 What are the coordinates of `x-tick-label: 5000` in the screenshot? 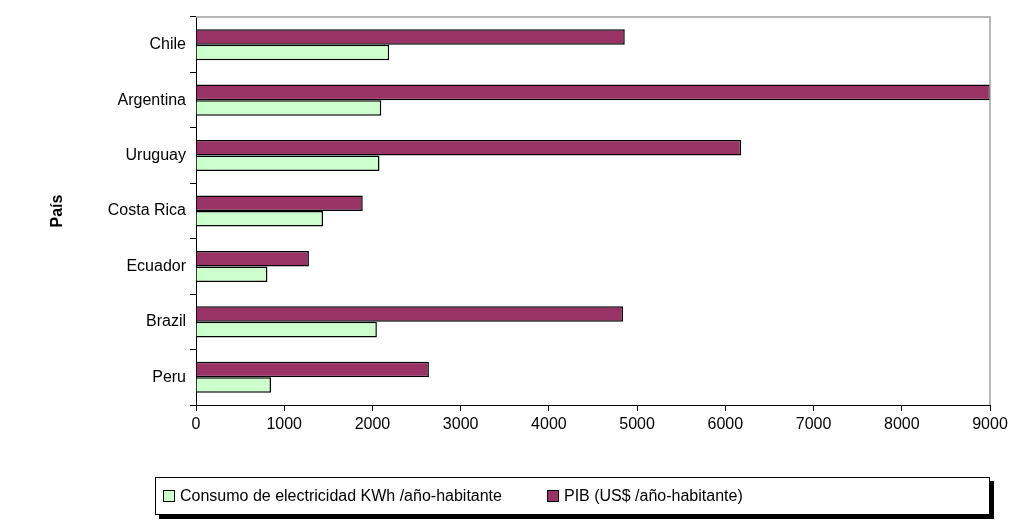 It's located at (637, 424).